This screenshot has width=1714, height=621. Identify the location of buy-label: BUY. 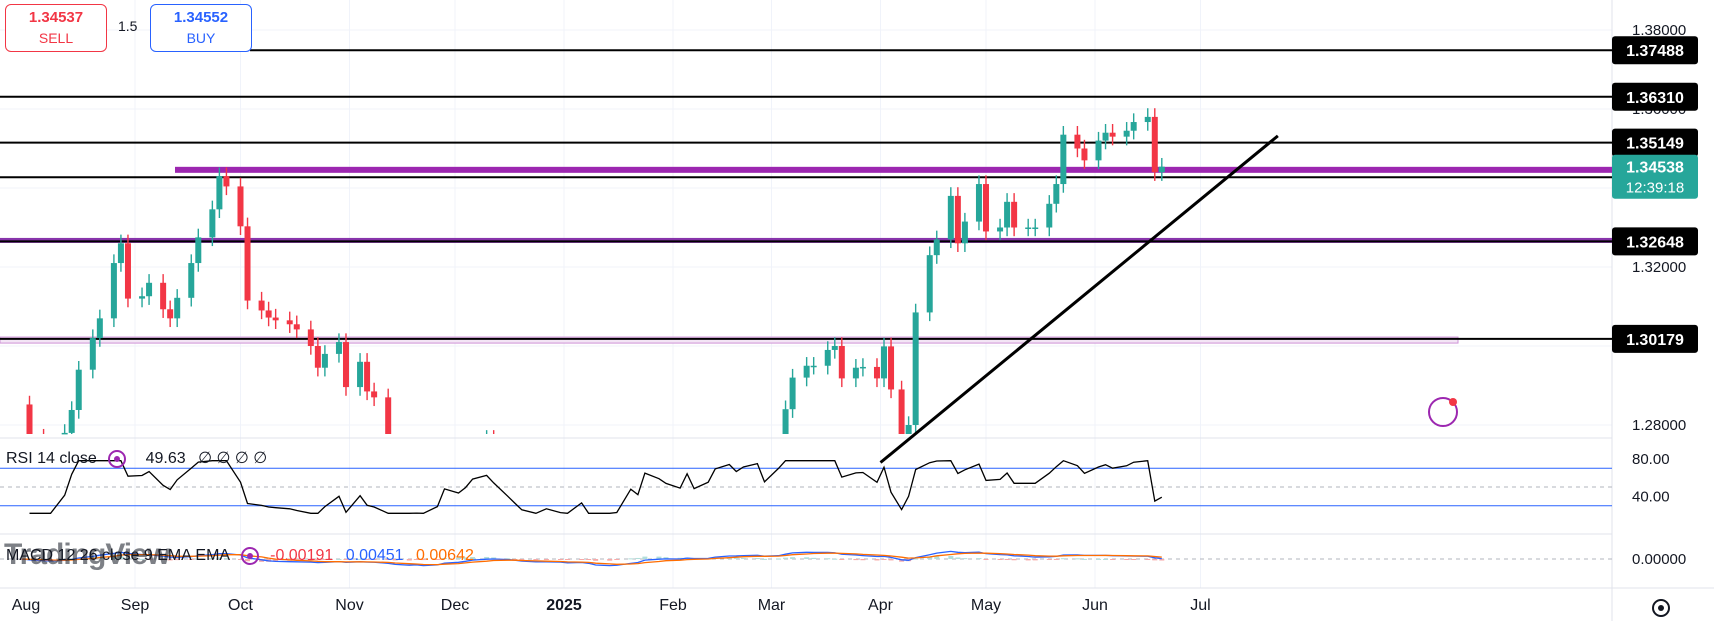
(201, 38).